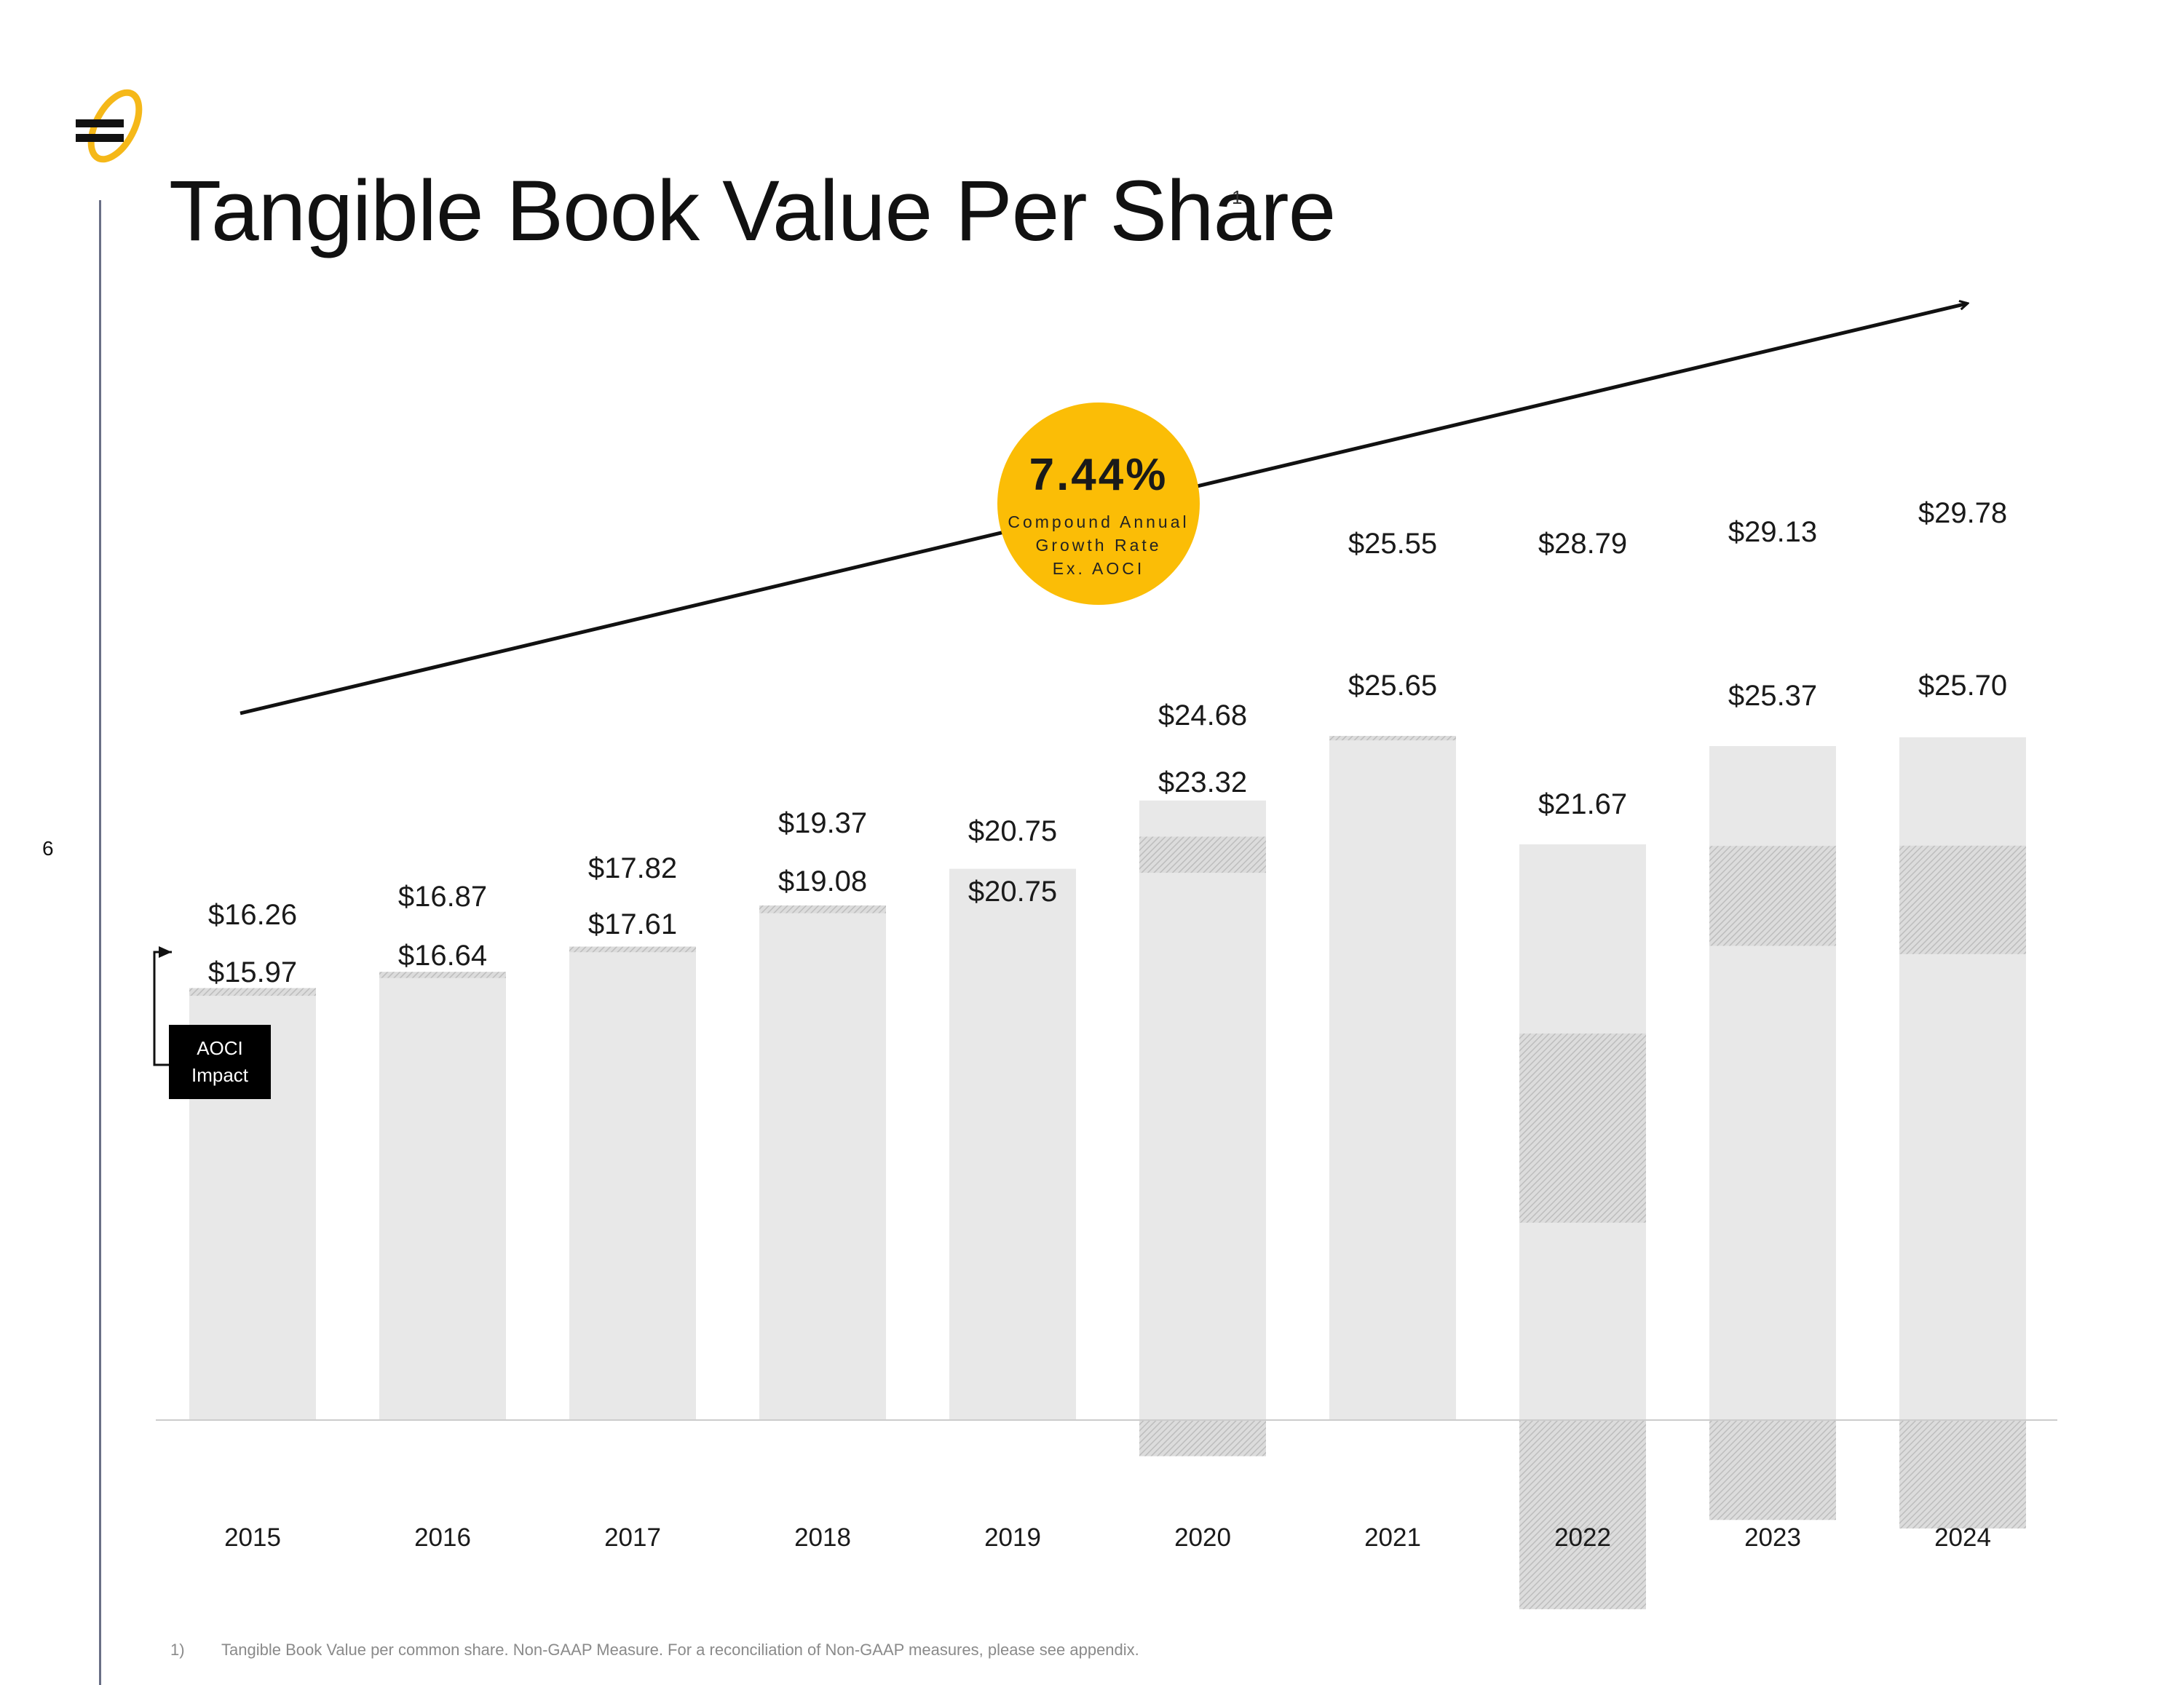  I want to click on data-label-lower: $15.97, so click(252, 972).